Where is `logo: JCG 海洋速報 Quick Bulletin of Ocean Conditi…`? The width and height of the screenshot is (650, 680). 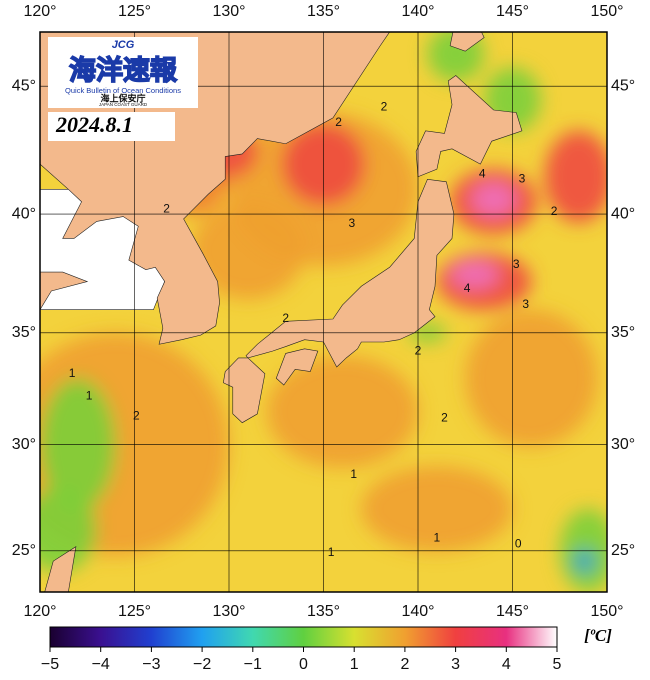 logo: JCG 海洋速報 Quick Bulletin of Ocean Conditi… is located at coordinates (123, 72).